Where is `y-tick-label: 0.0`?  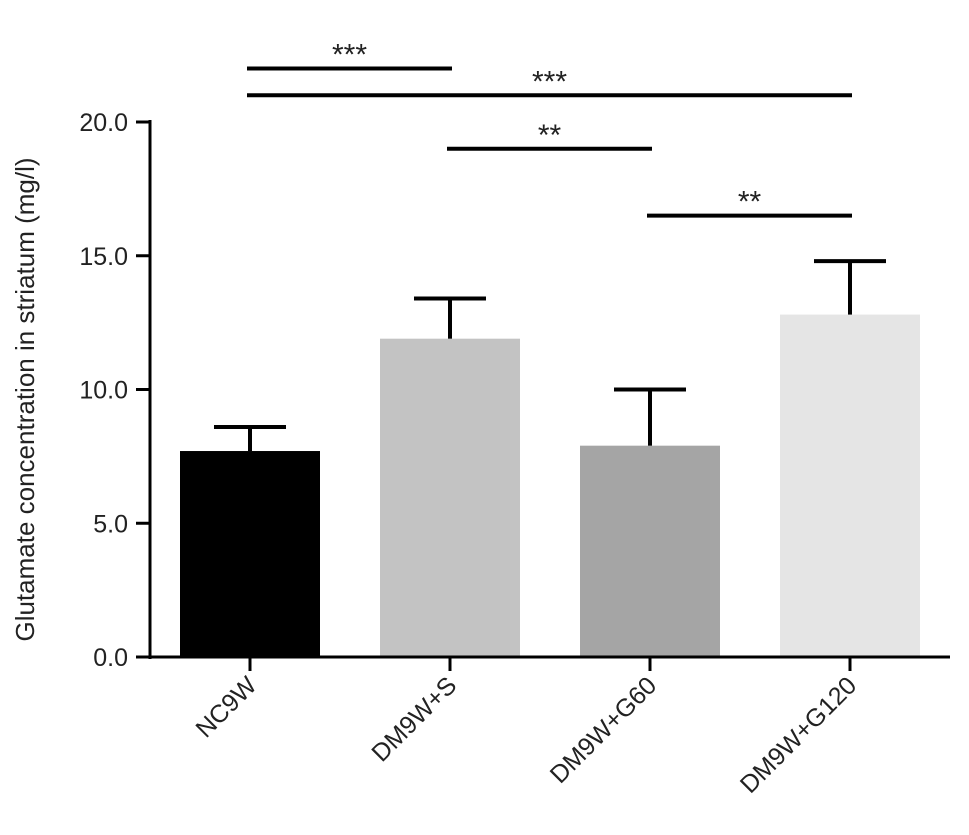
y-tick-label: 0.0 is located at coordinates (110, 658).